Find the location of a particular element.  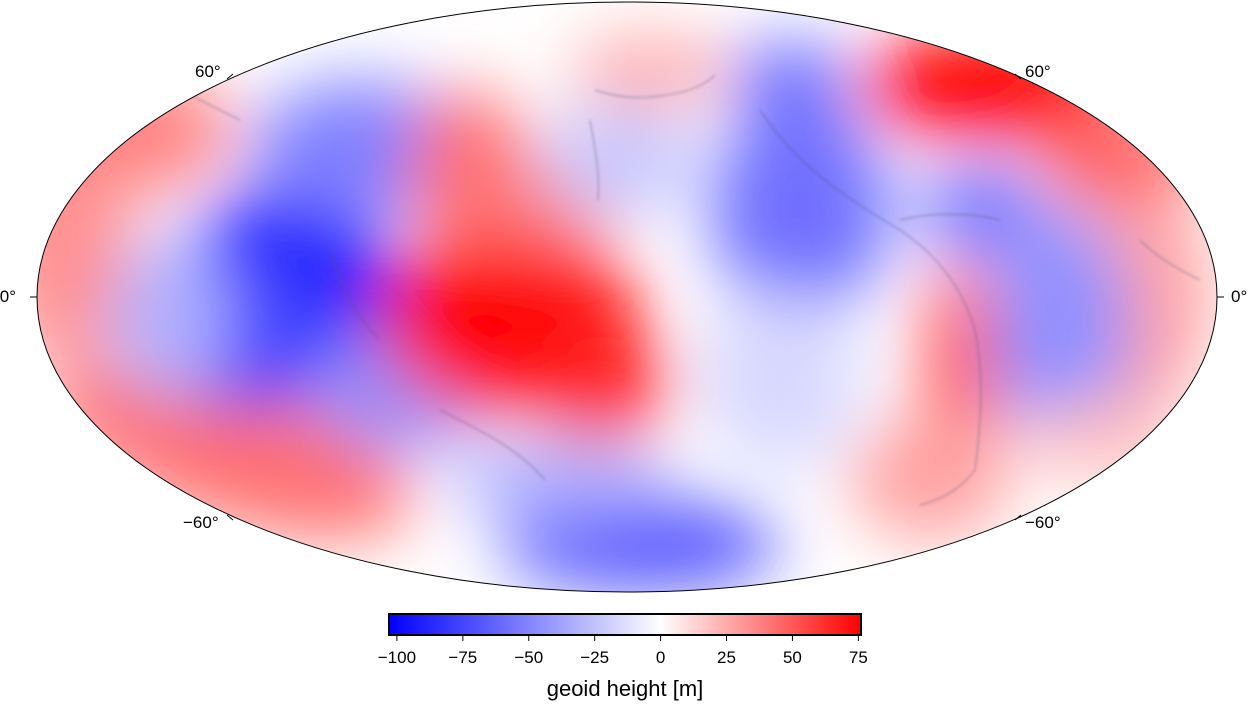

colorbar-tick-label-7: 75 is located at coordinates (858, 657).